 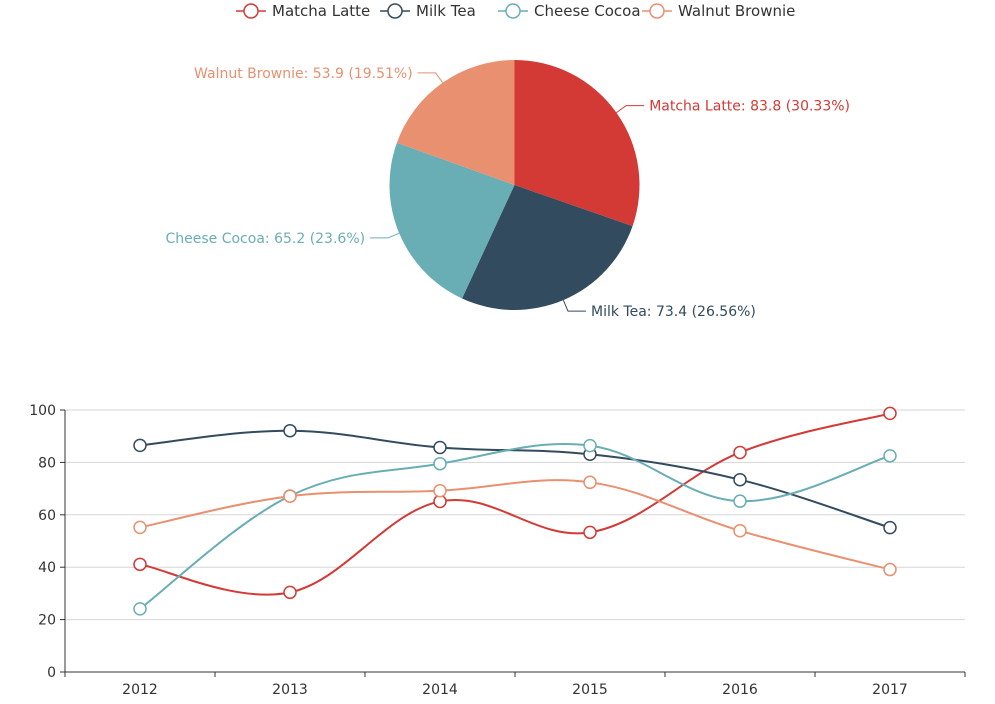 I want to click on x-tick-label: 2013, so click(x=290, y=690).